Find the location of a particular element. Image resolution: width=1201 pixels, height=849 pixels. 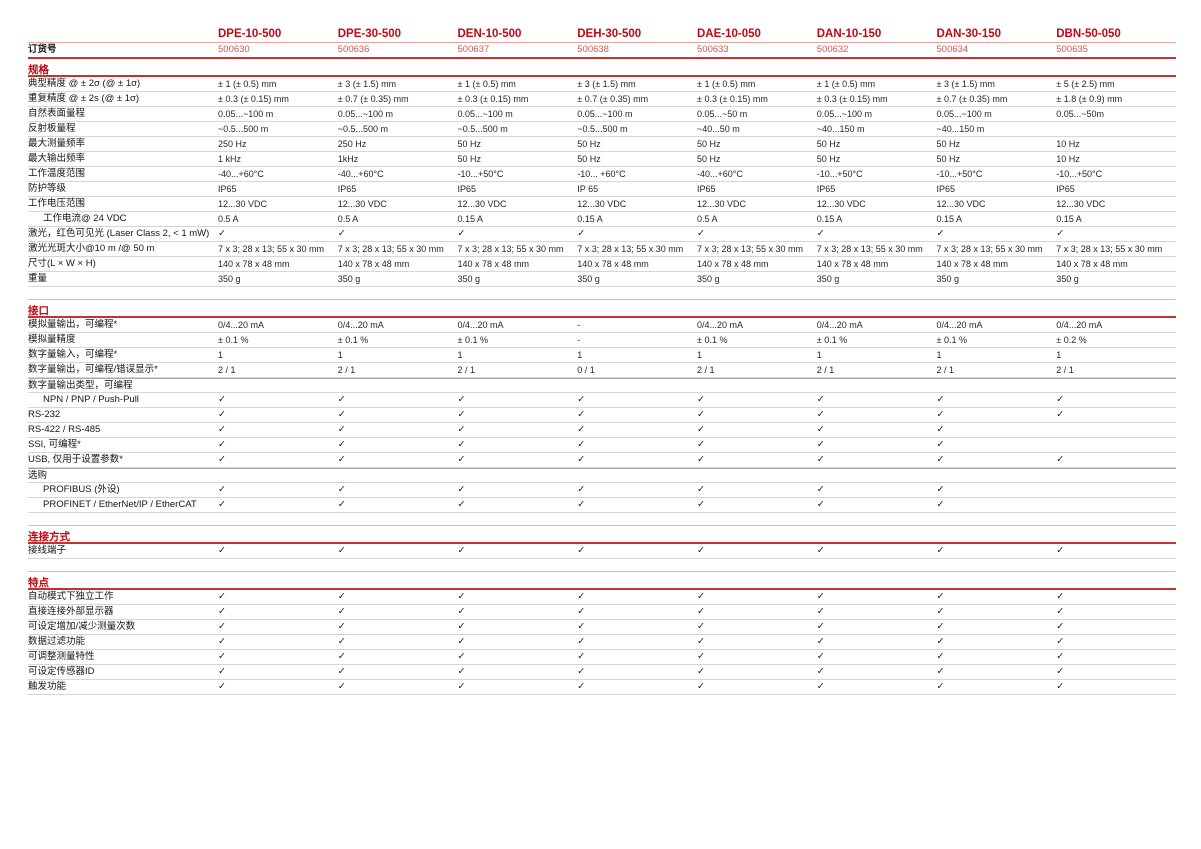

cell-value: 50 Hz is located at coordinates (469, 158).